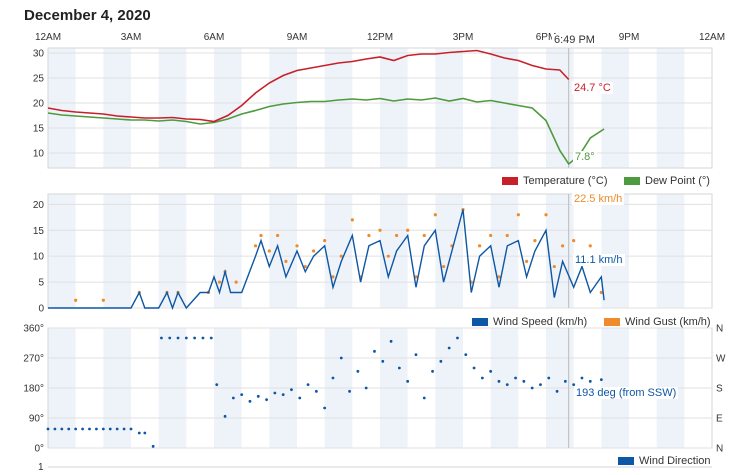 Image resolution: width=736 pixels, height=475 pixels. Describe the element at coordinates (592, 88) in the screenshot. I see `temperature-value-label: 24.7 °C` at that location.